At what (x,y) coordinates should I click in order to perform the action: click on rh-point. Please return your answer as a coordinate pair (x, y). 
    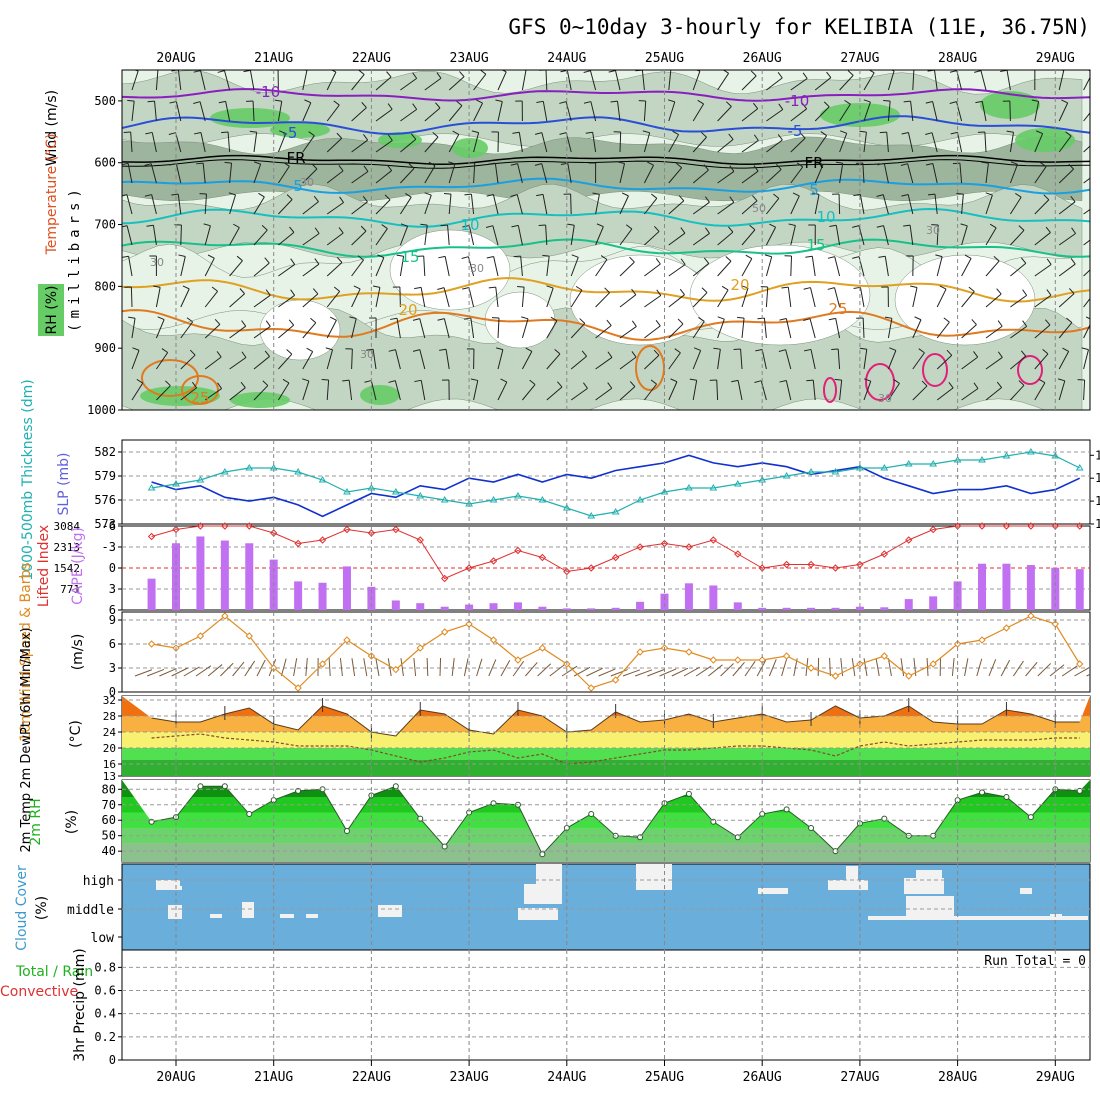
    Looking at the image, I should click on (249, 814).